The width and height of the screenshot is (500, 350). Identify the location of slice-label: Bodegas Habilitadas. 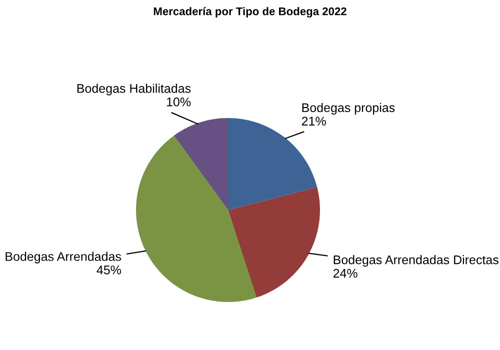
(134, 90).